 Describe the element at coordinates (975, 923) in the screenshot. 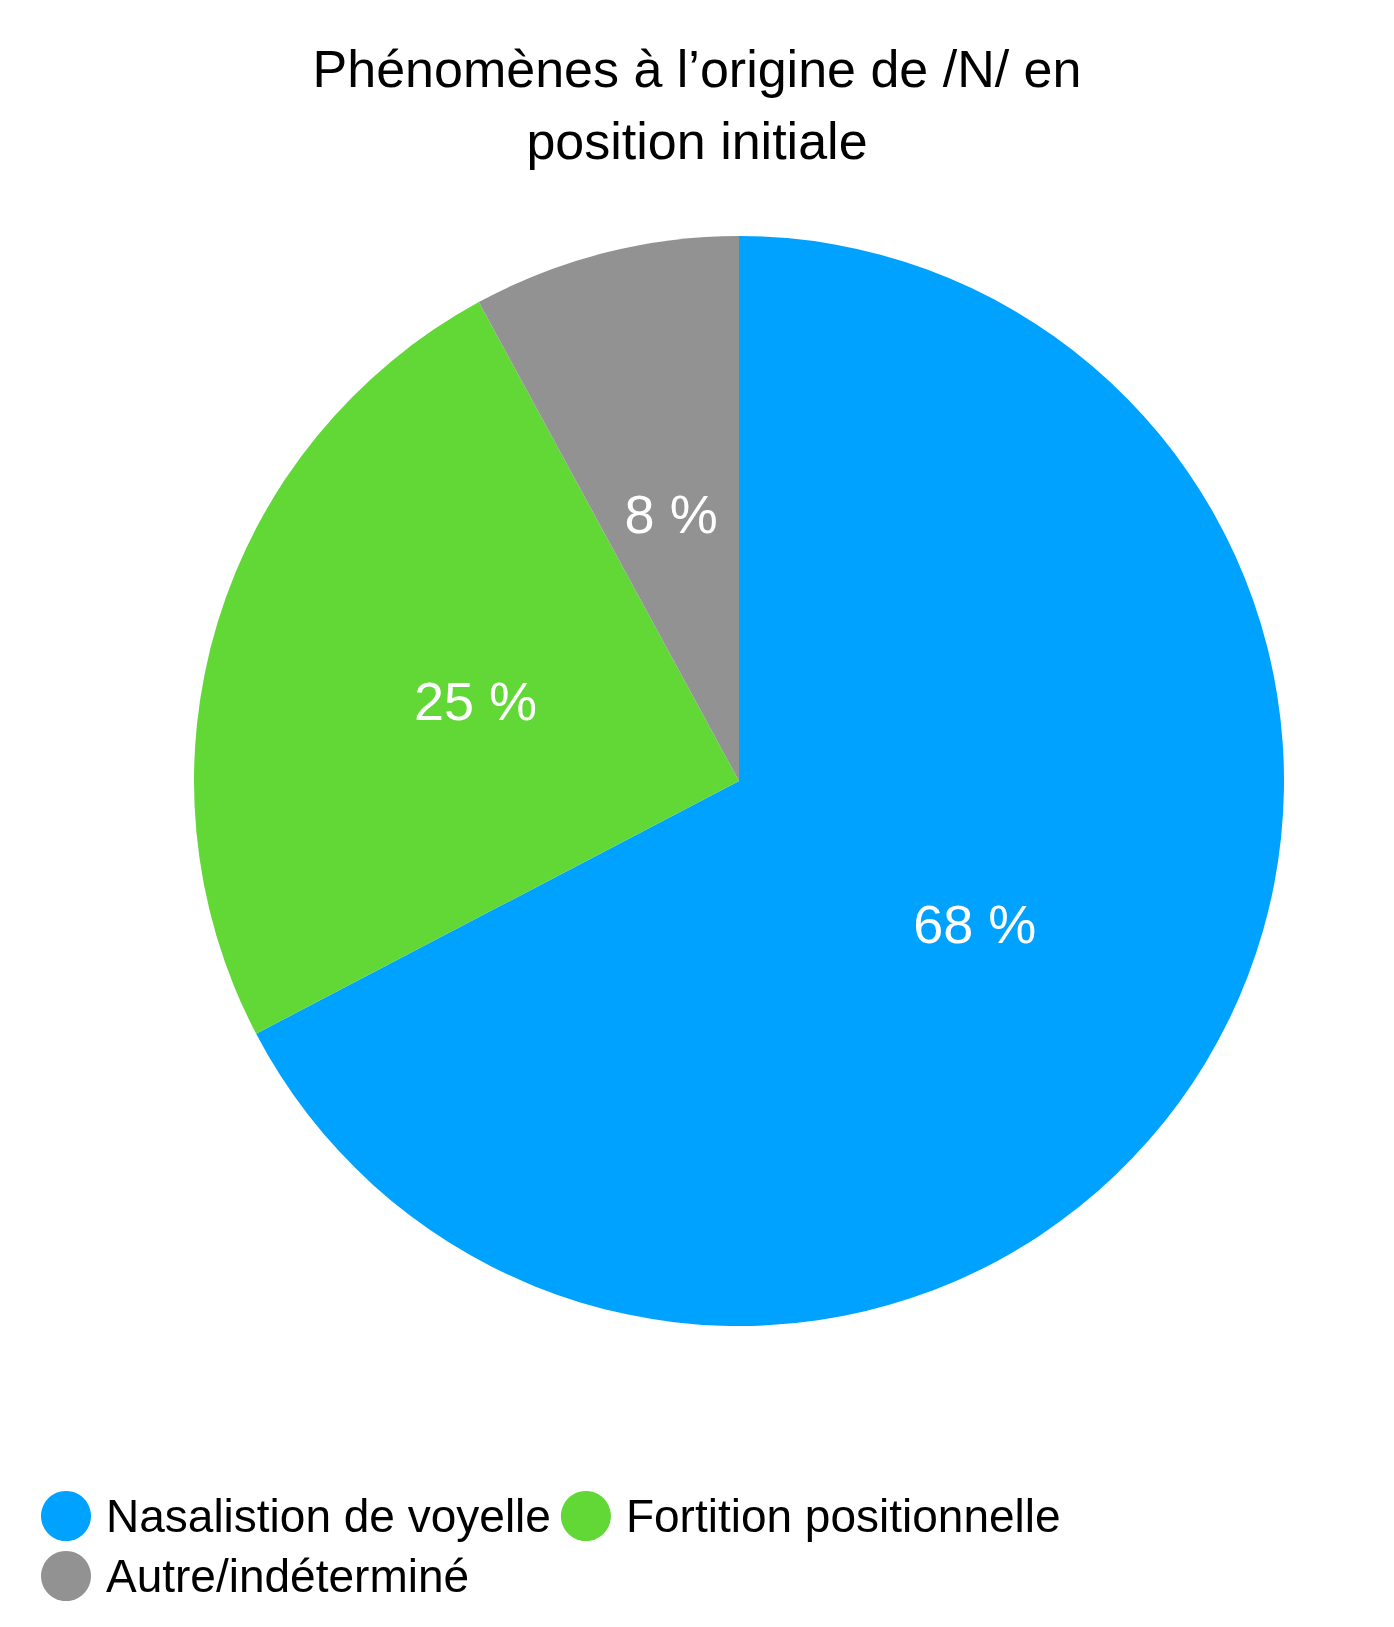

I see `data-label: 68 %` at that location.